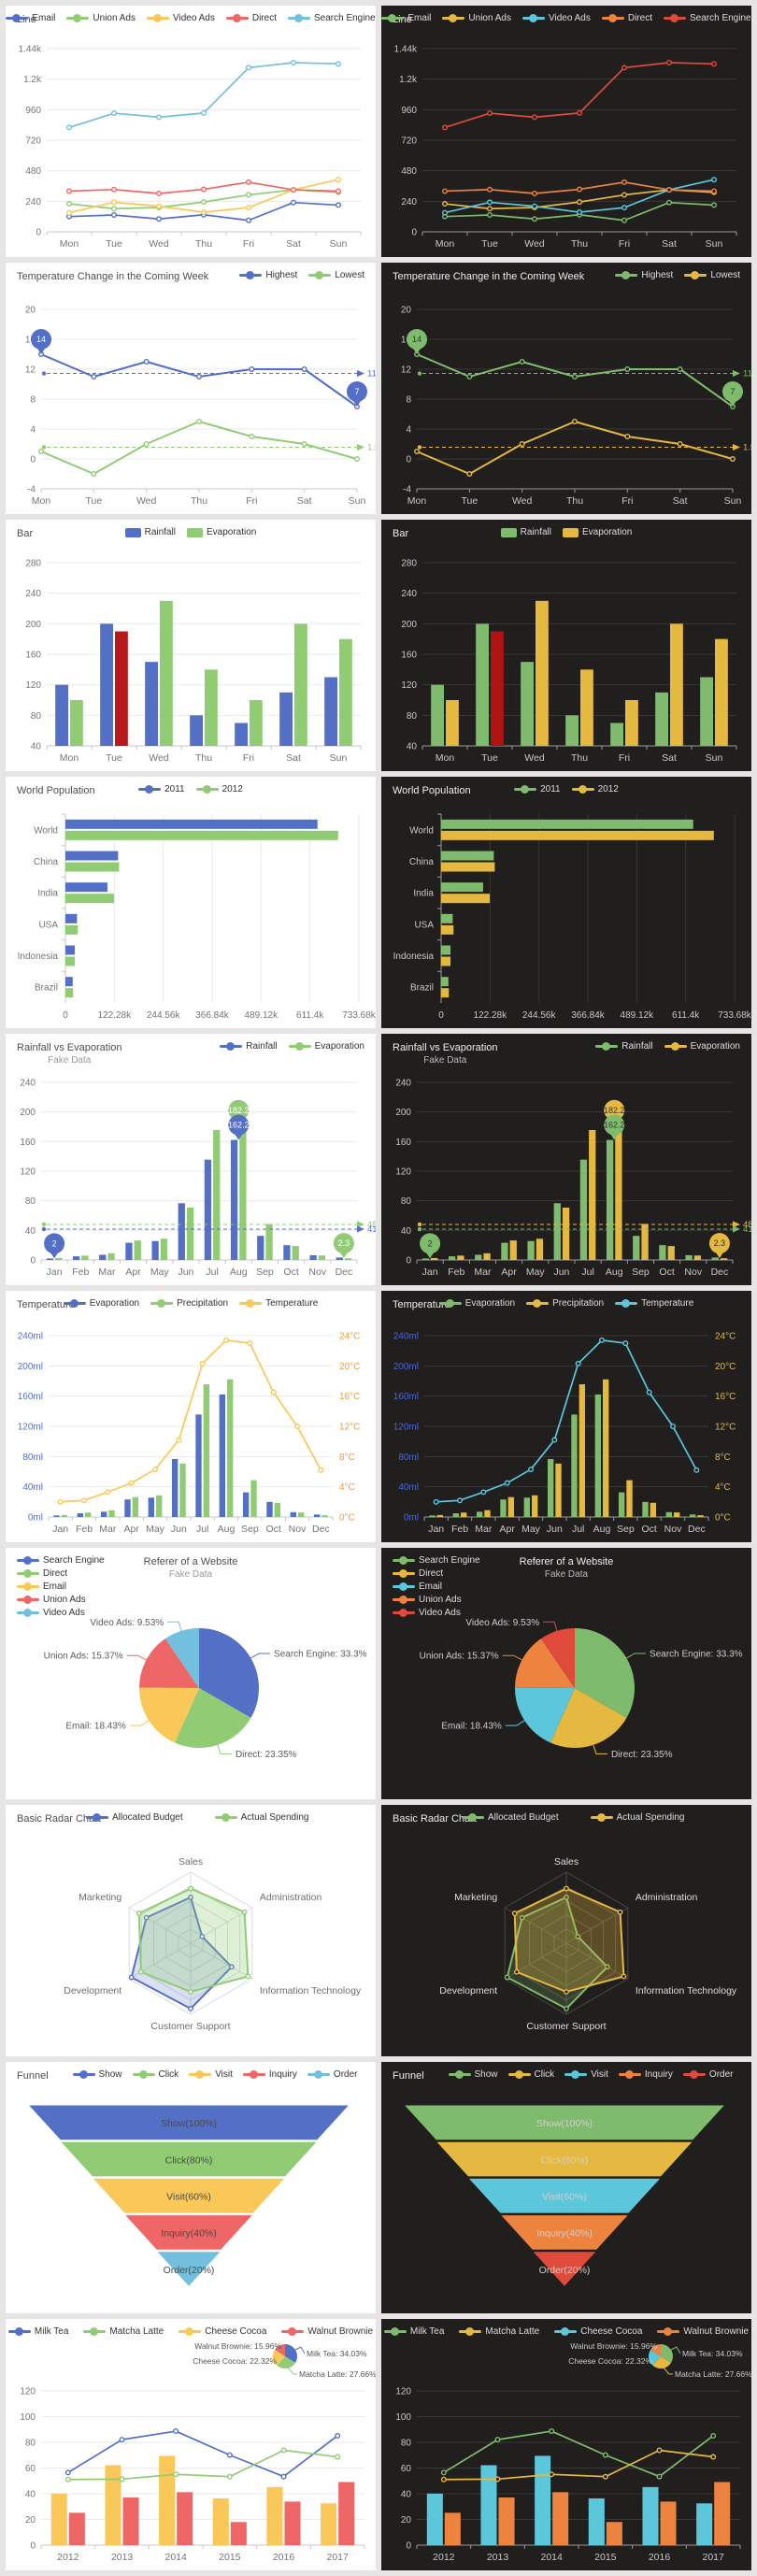 The image size is (757, 2576). I want to click on legend-item-inquiry: Inquiry, so click(269, 2074).